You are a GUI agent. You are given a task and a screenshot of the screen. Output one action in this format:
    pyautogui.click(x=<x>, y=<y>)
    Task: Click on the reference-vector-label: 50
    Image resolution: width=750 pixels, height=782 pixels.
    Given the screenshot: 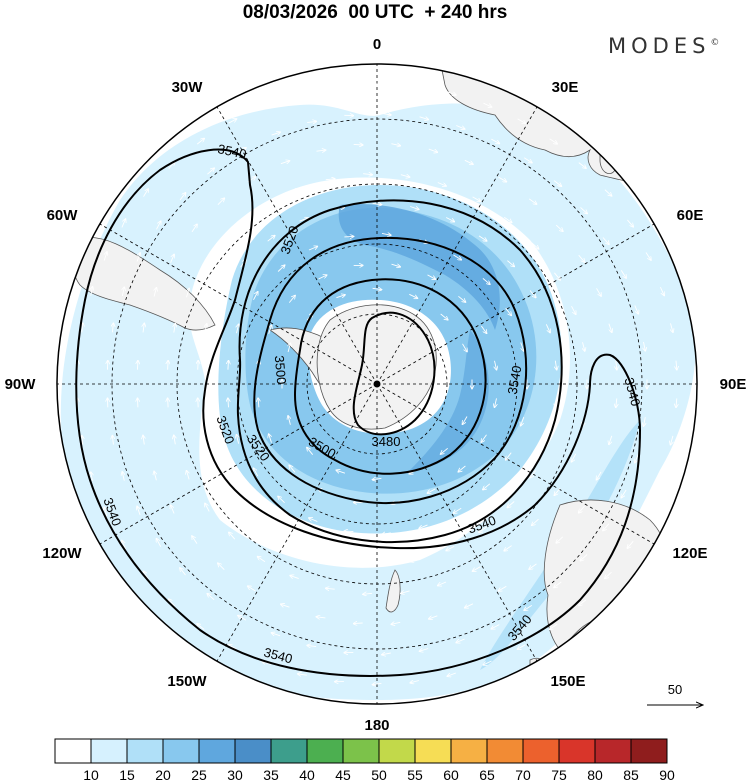 What is the action you would take?
    pyautogui.click(x=675, y=689)
    